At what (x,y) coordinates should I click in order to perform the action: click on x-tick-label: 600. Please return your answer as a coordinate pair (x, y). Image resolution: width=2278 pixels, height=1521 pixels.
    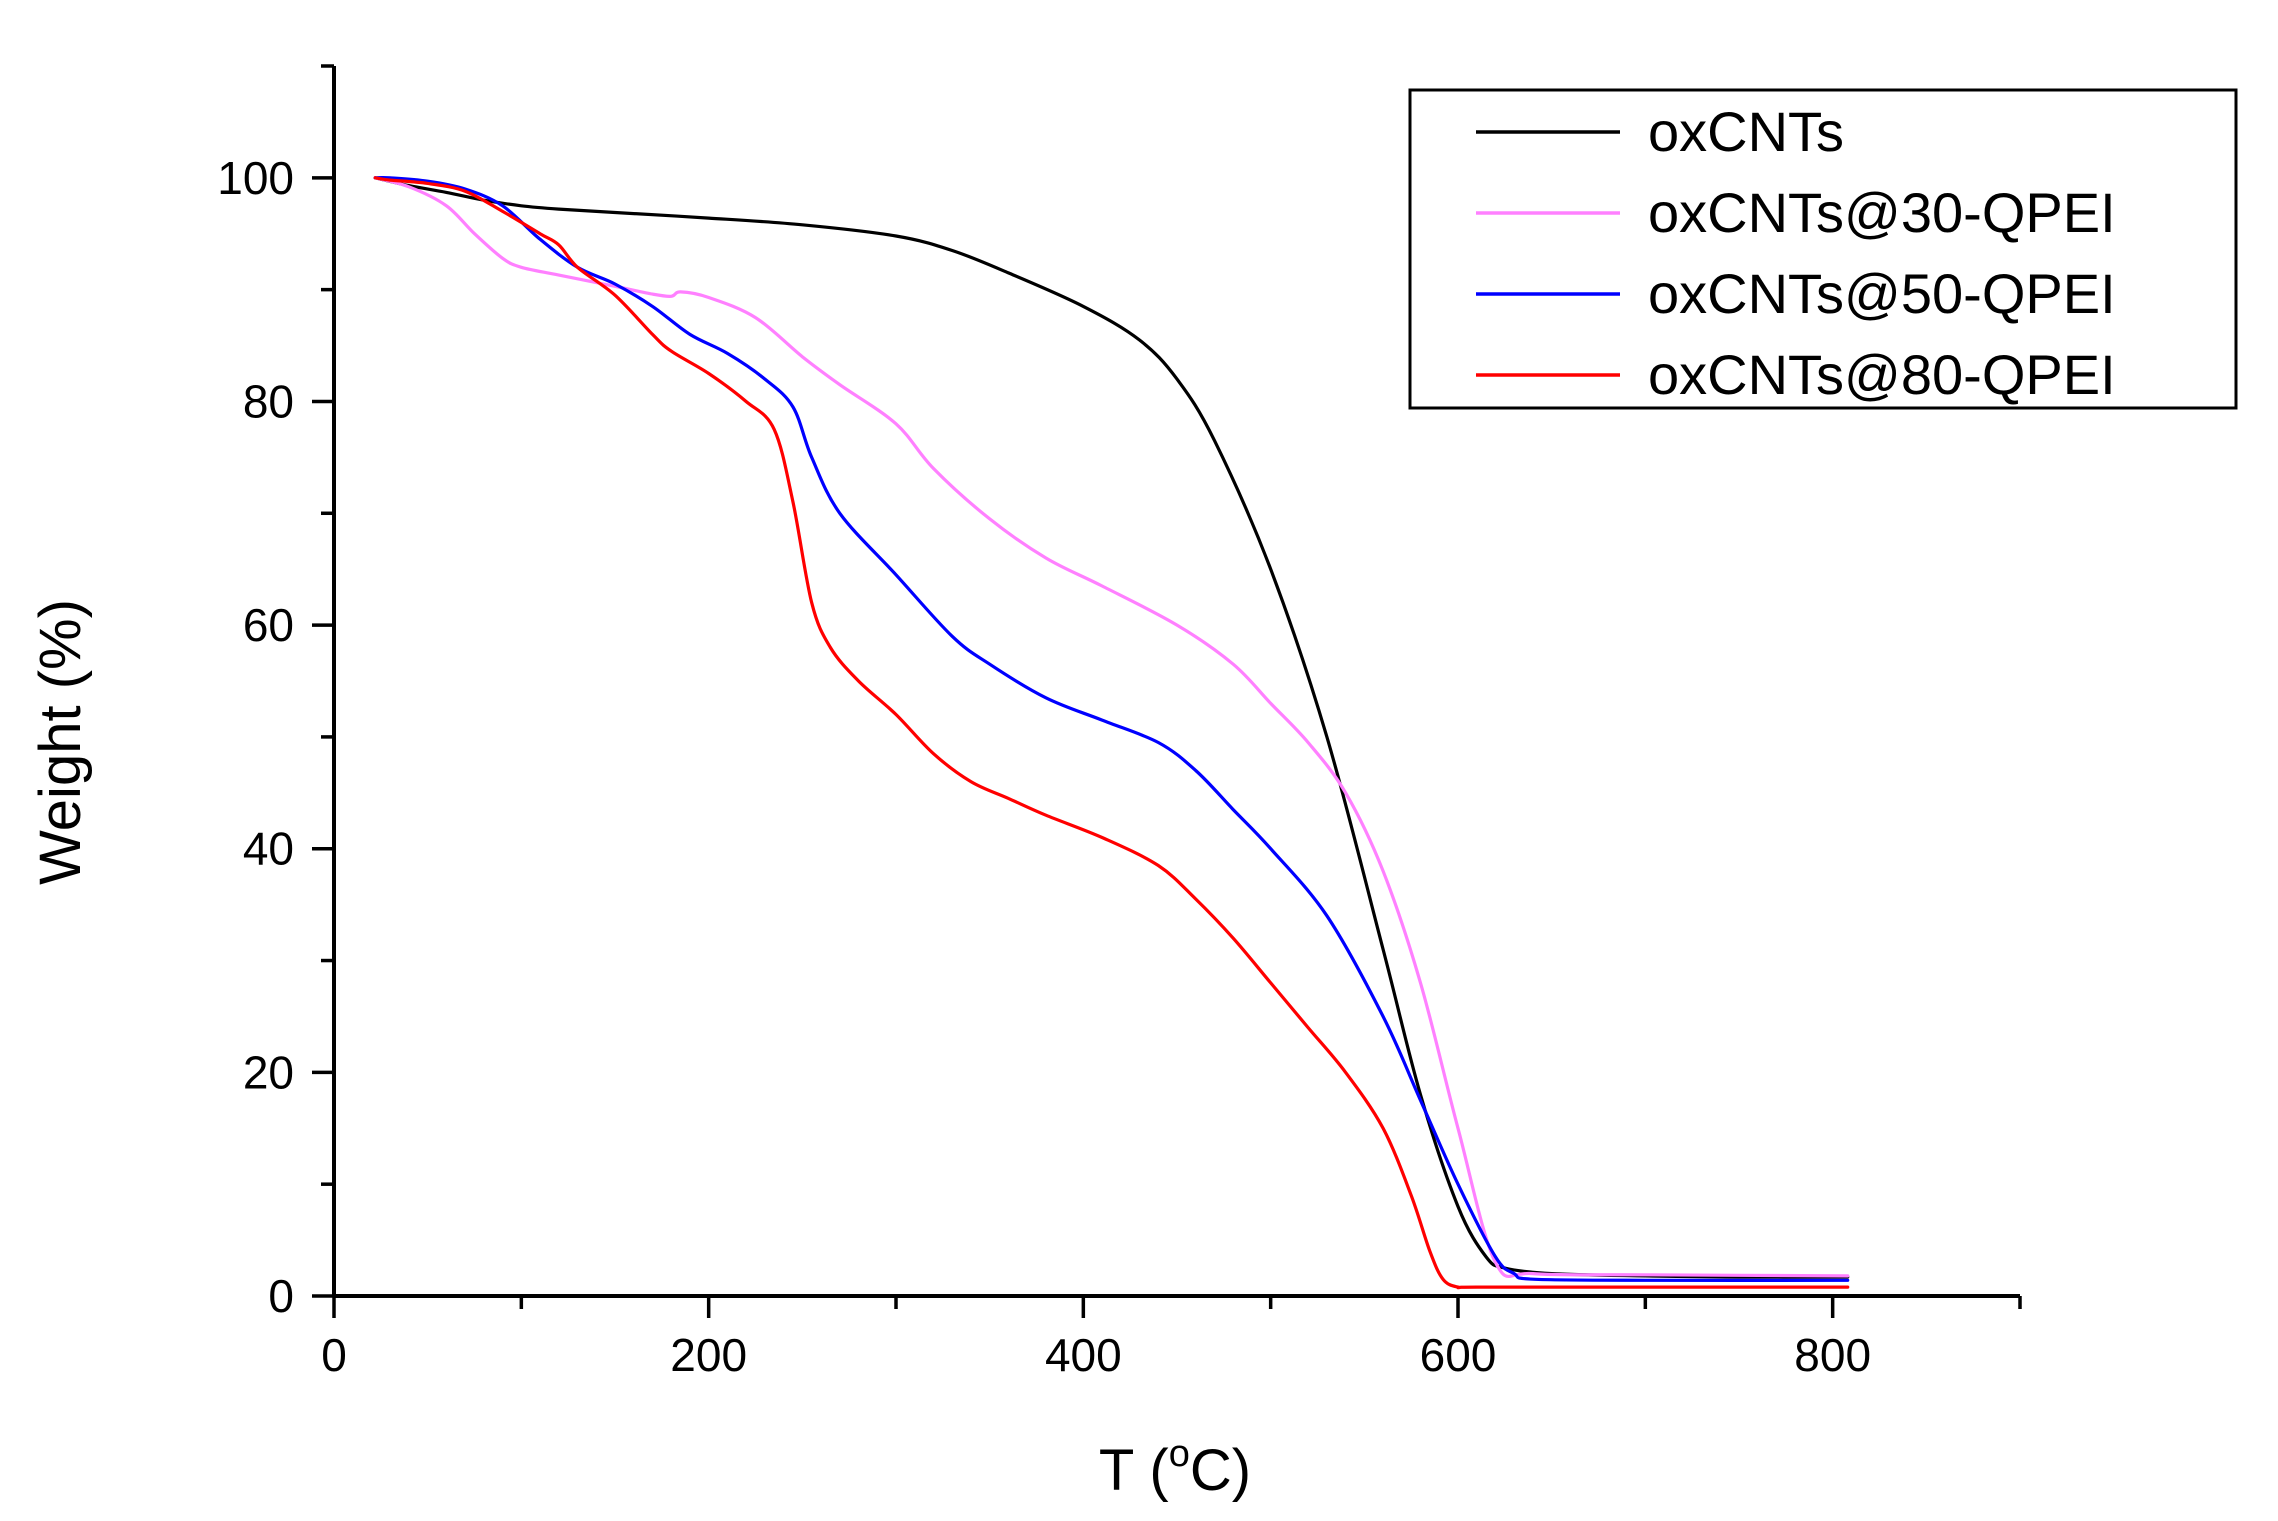
    Looking at the image, I should click on (1458, 1355).